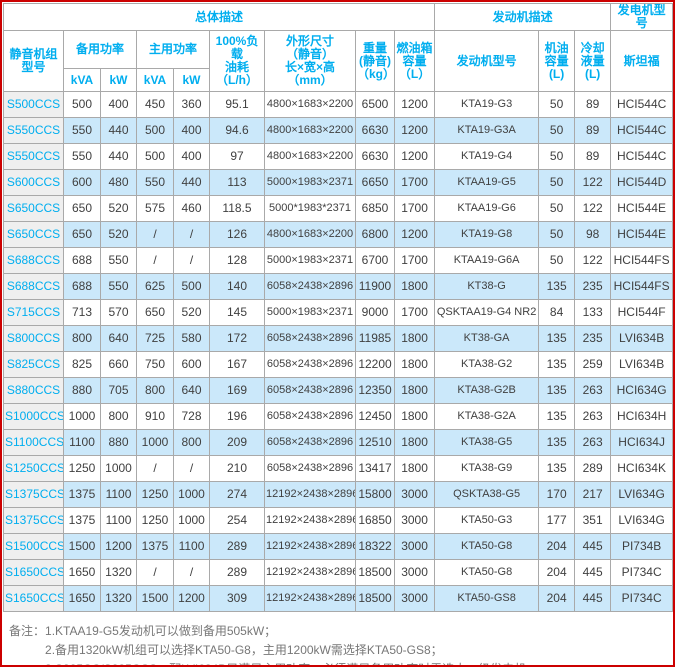 This screenshot has width=675, height=667. Describe the element at coordinates (375, 286) in the screenshot. I see `cell-weight: 11900` at that location.